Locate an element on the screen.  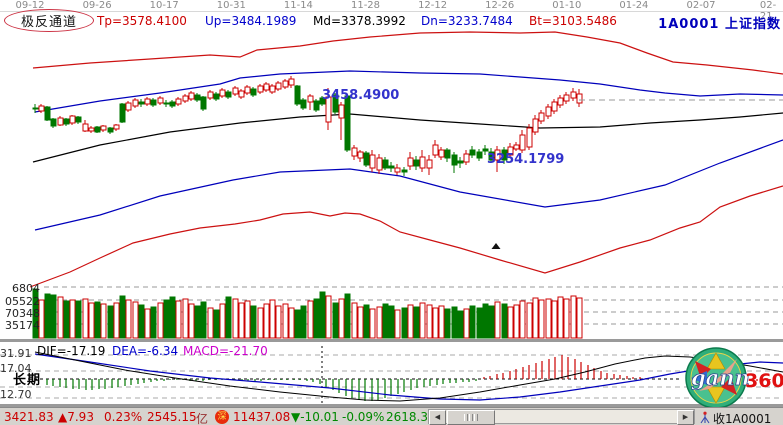
channel-line-up is located at coordinates (408, 91).